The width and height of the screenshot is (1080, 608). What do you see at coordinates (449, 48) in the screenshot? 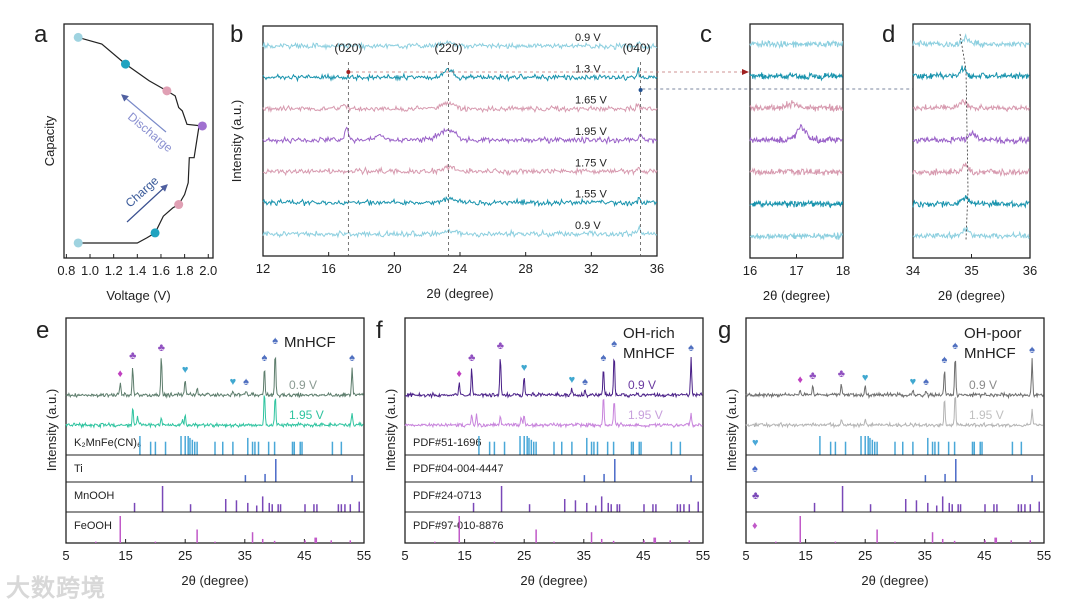
I see `reflection-label: (220)` at bounding box center [449, 48].